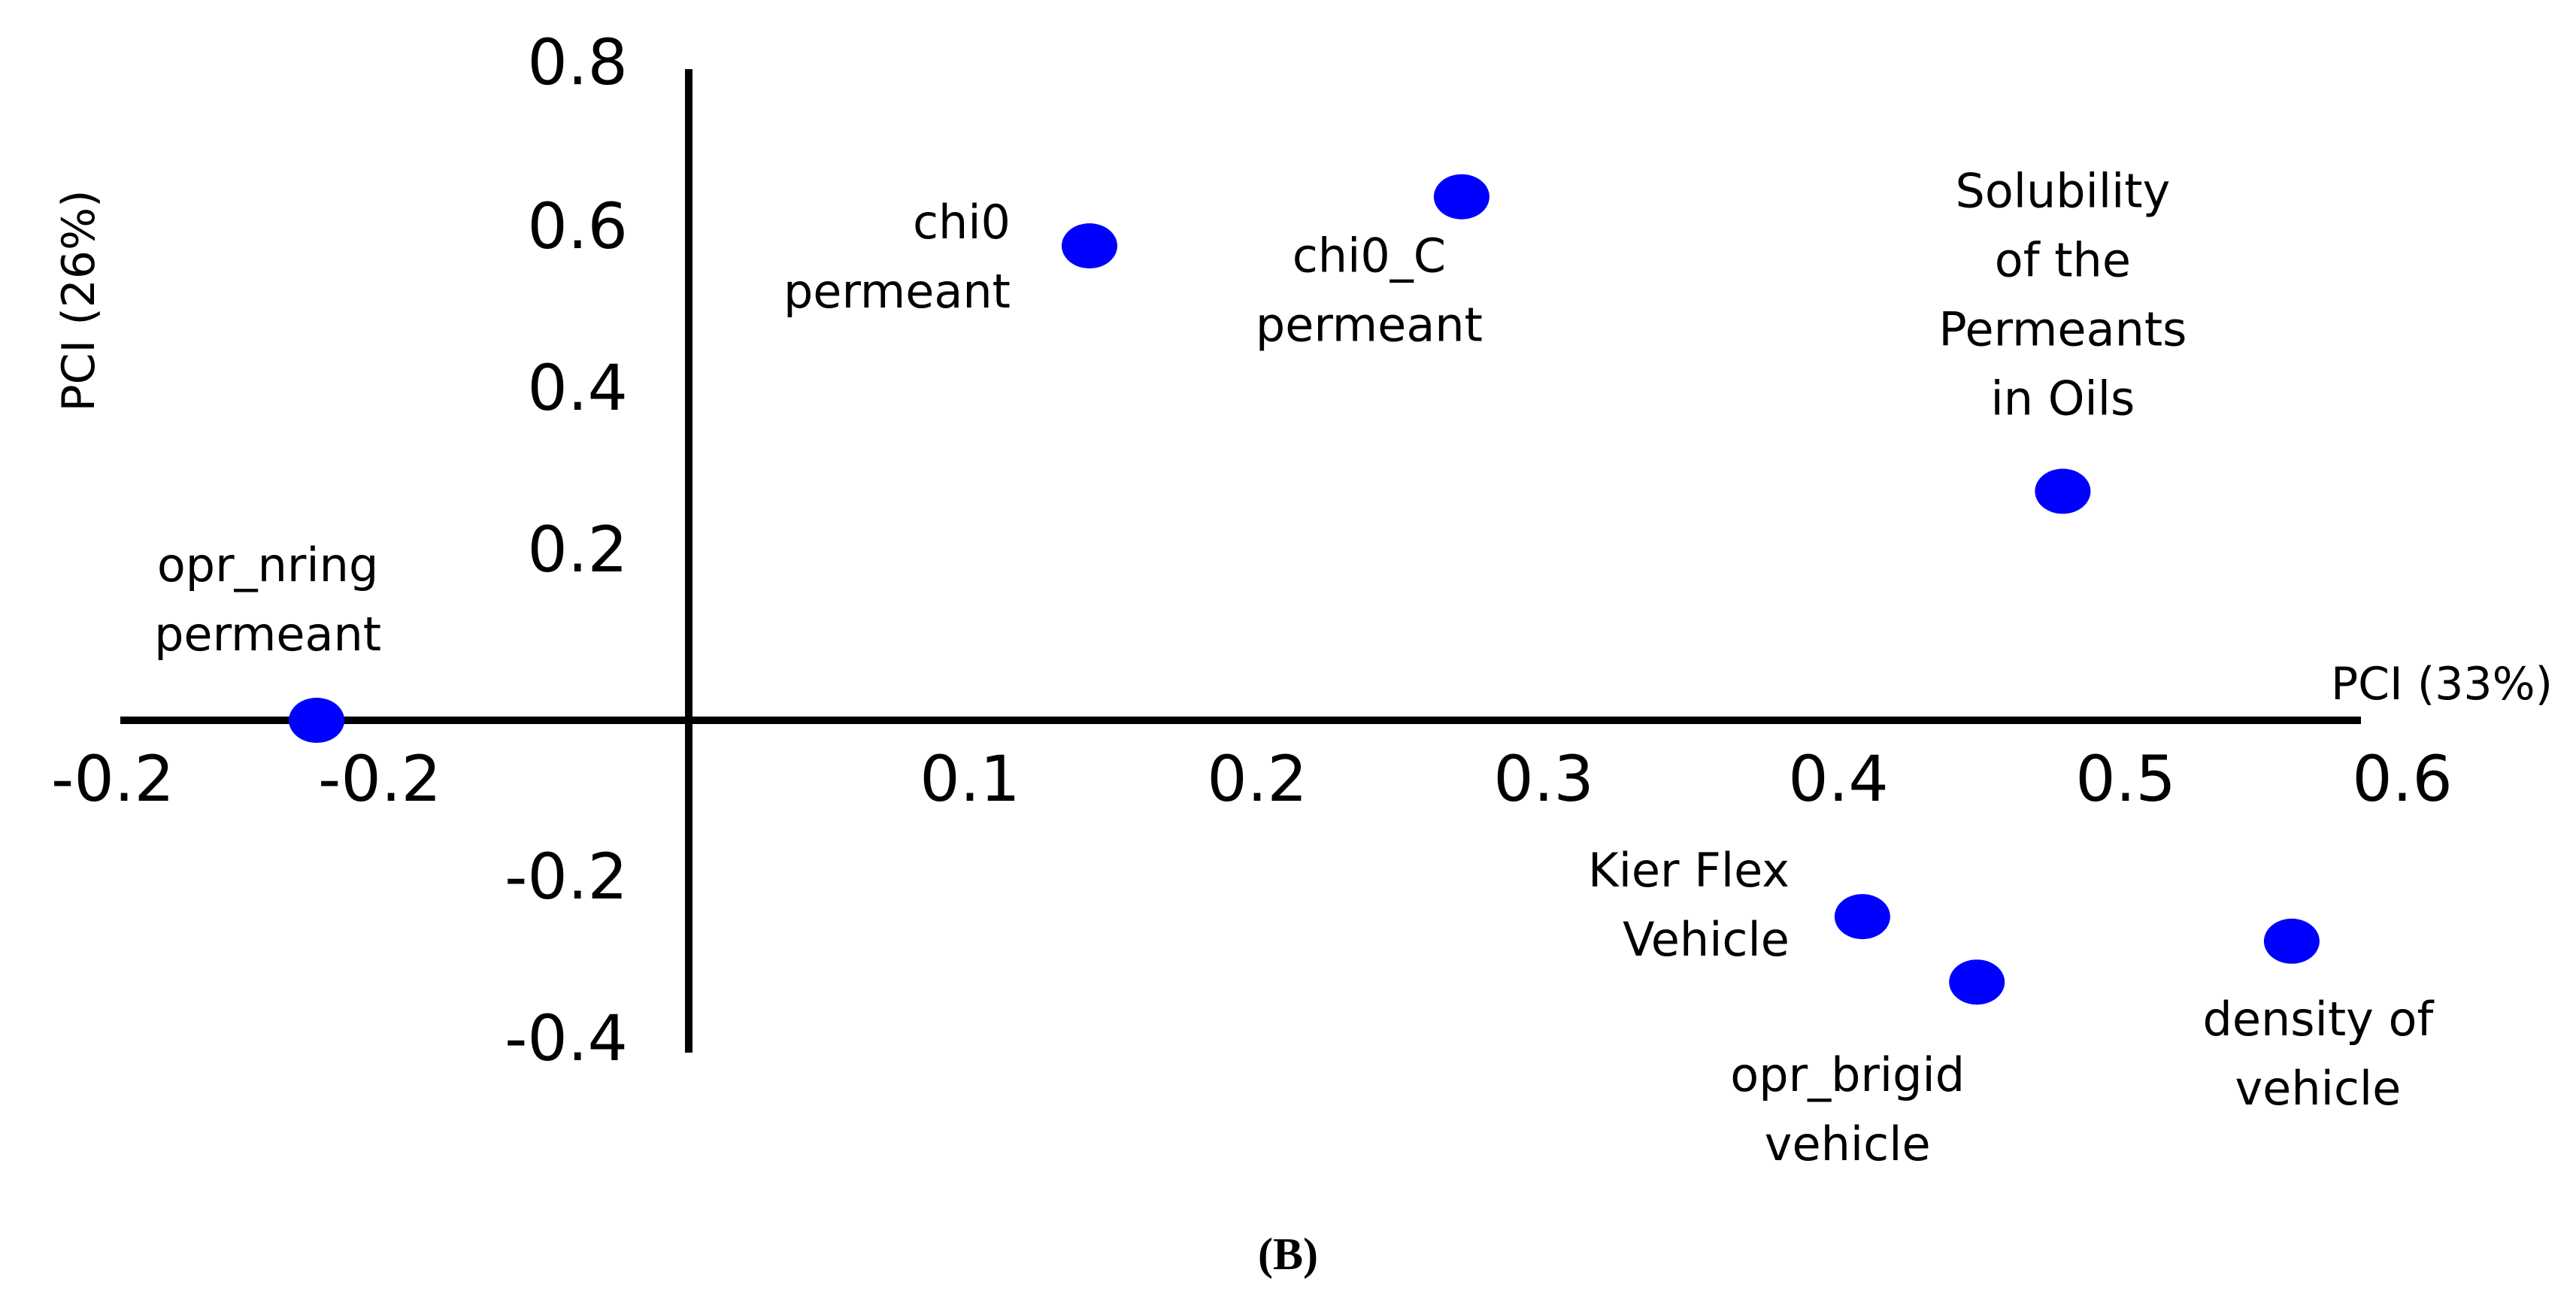 This screenshot has height=1303, width=2576. I want to click on y-axis-title: PCI (26%), so click(79, 300).